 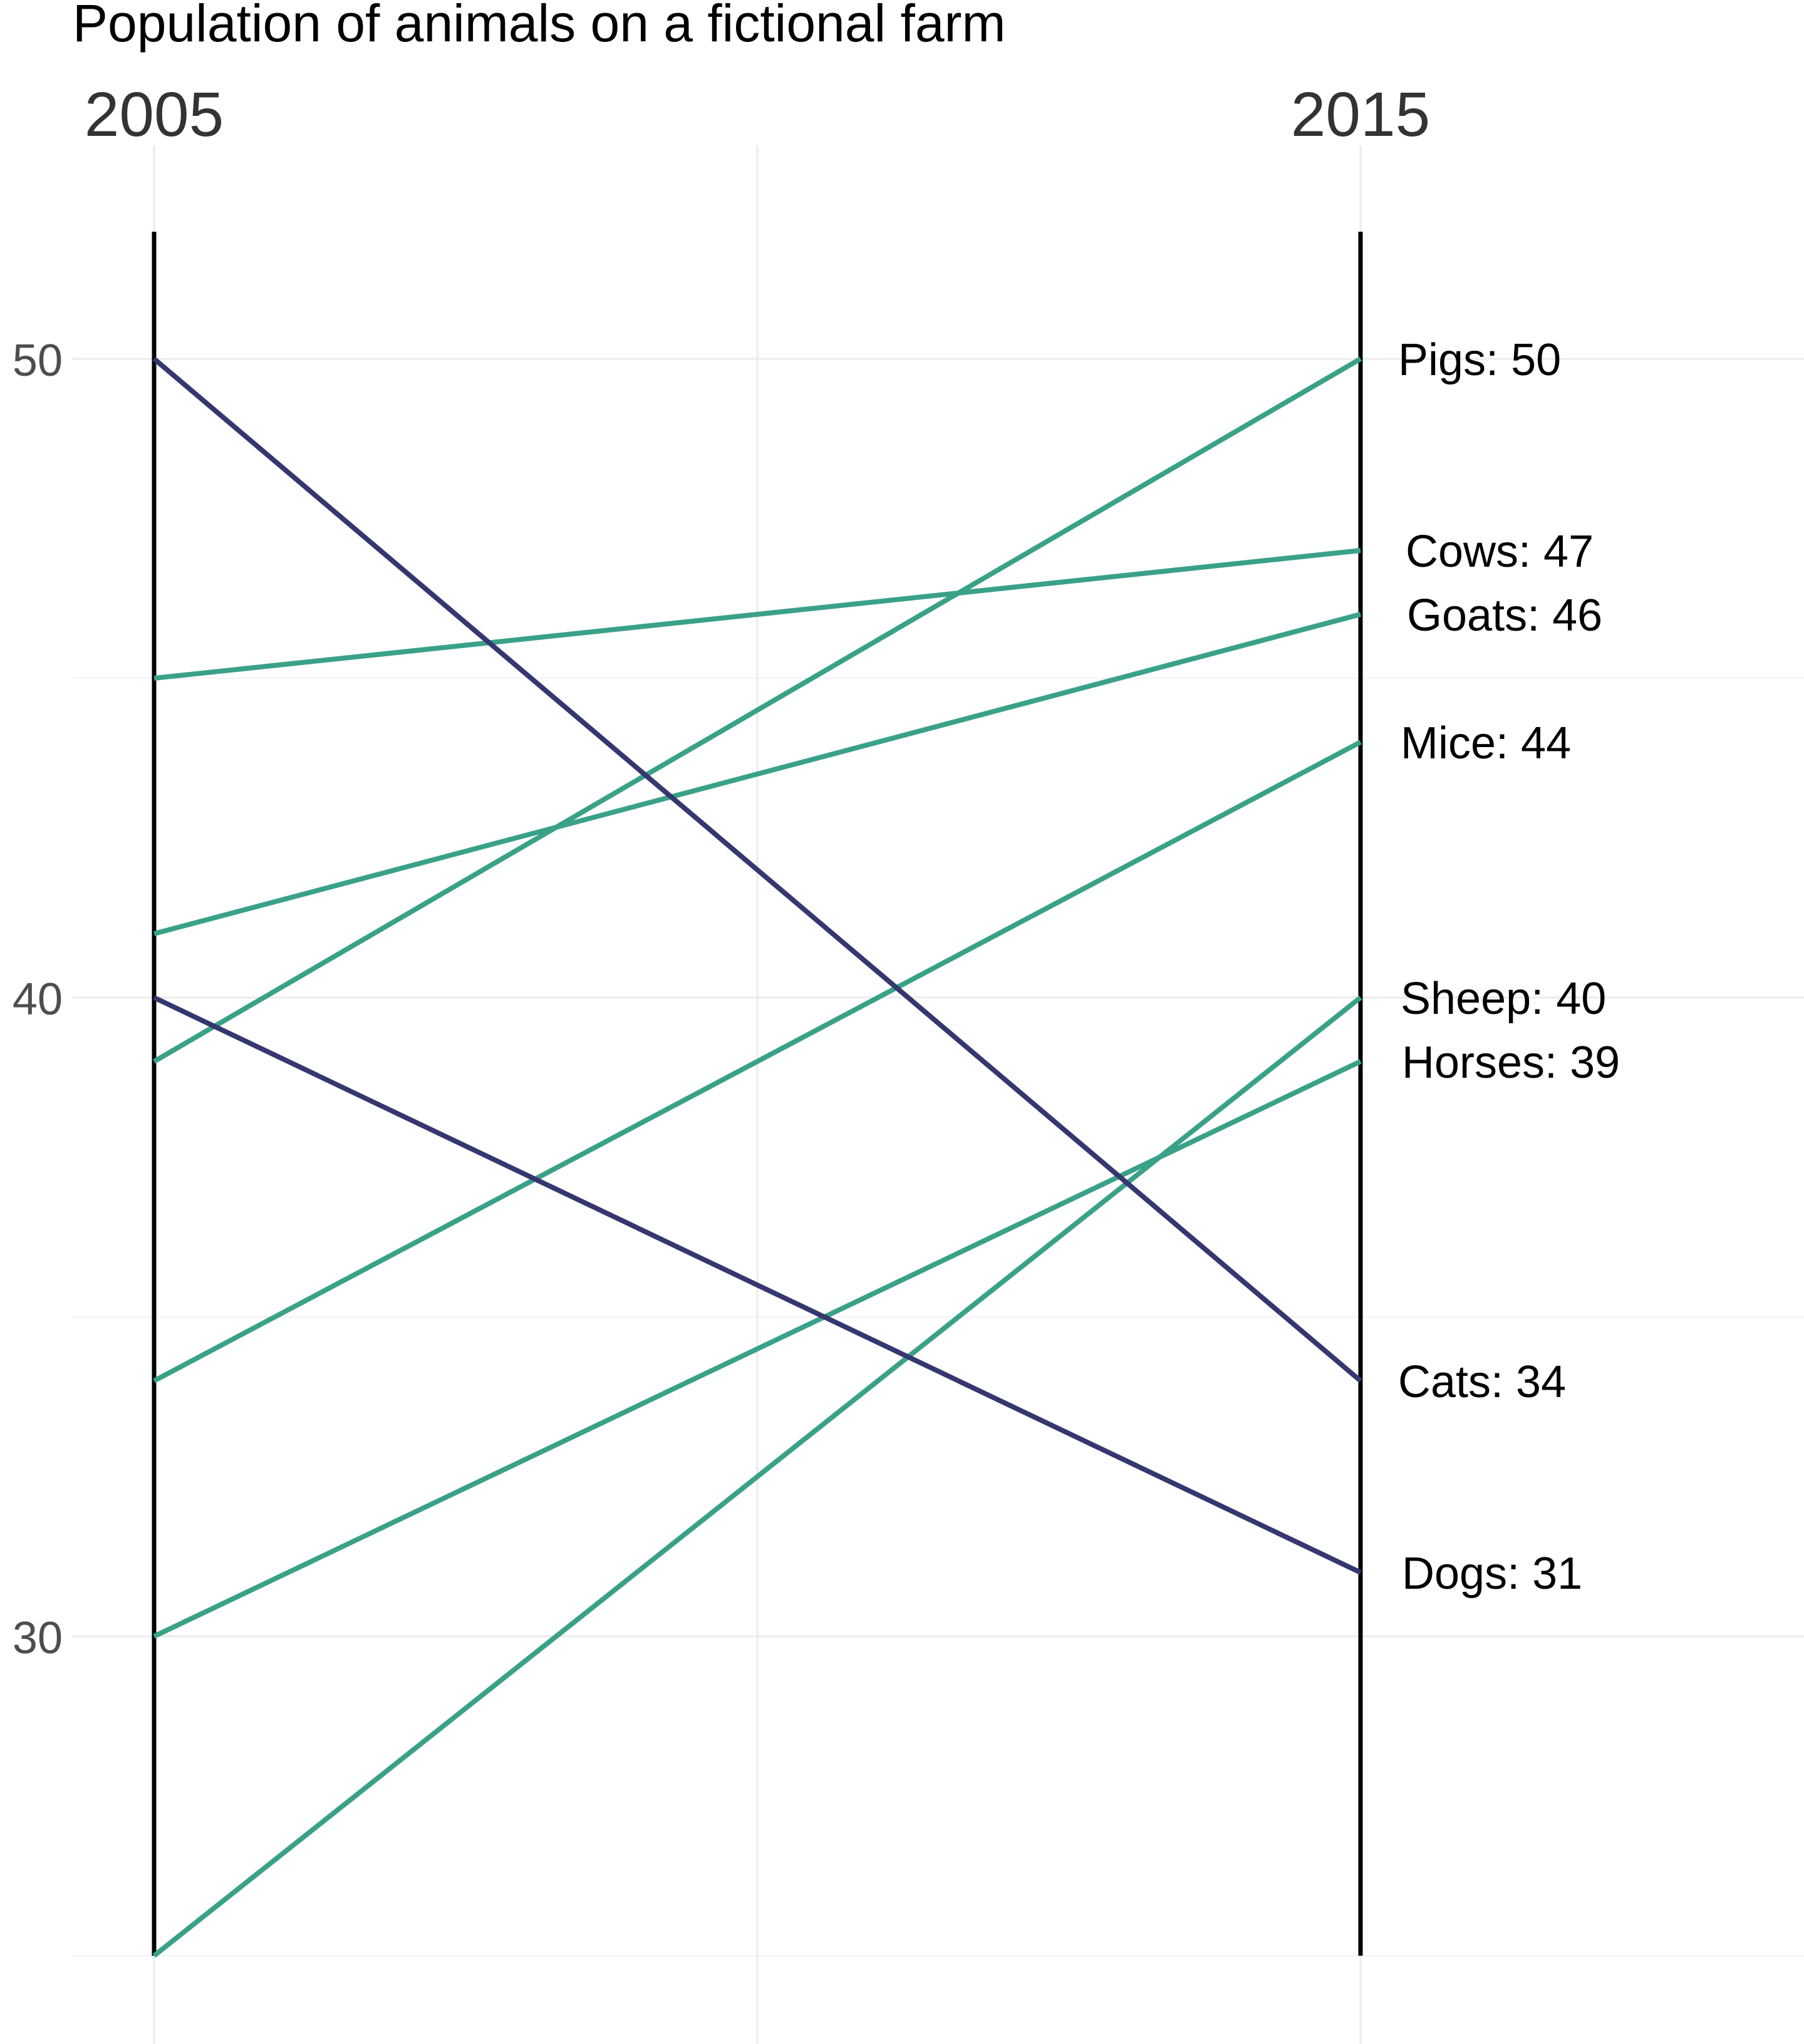 What do you see at coordinates (38, 361) in the screenshot?
I see `y-tick-label-50: 50` at bounding box center [38, 361].